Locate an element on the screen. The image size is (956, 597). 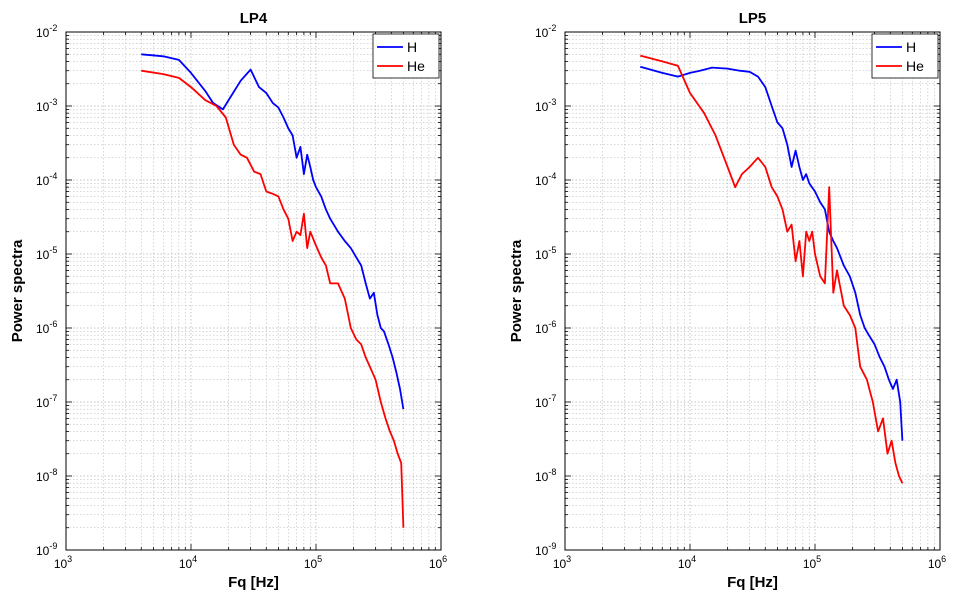
chart-title: LP4 is located at coordinates (254, 18).